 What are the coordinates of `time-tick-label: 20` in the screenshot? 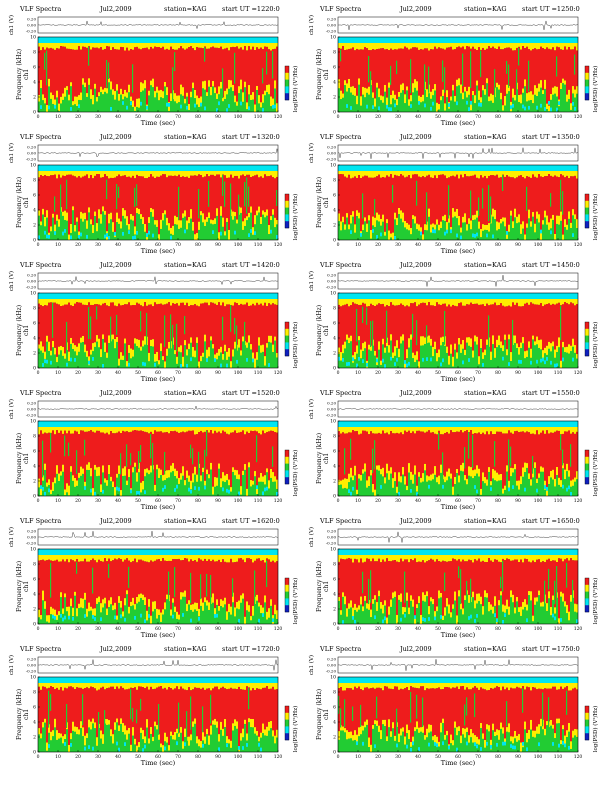 It's located at (78, 245).